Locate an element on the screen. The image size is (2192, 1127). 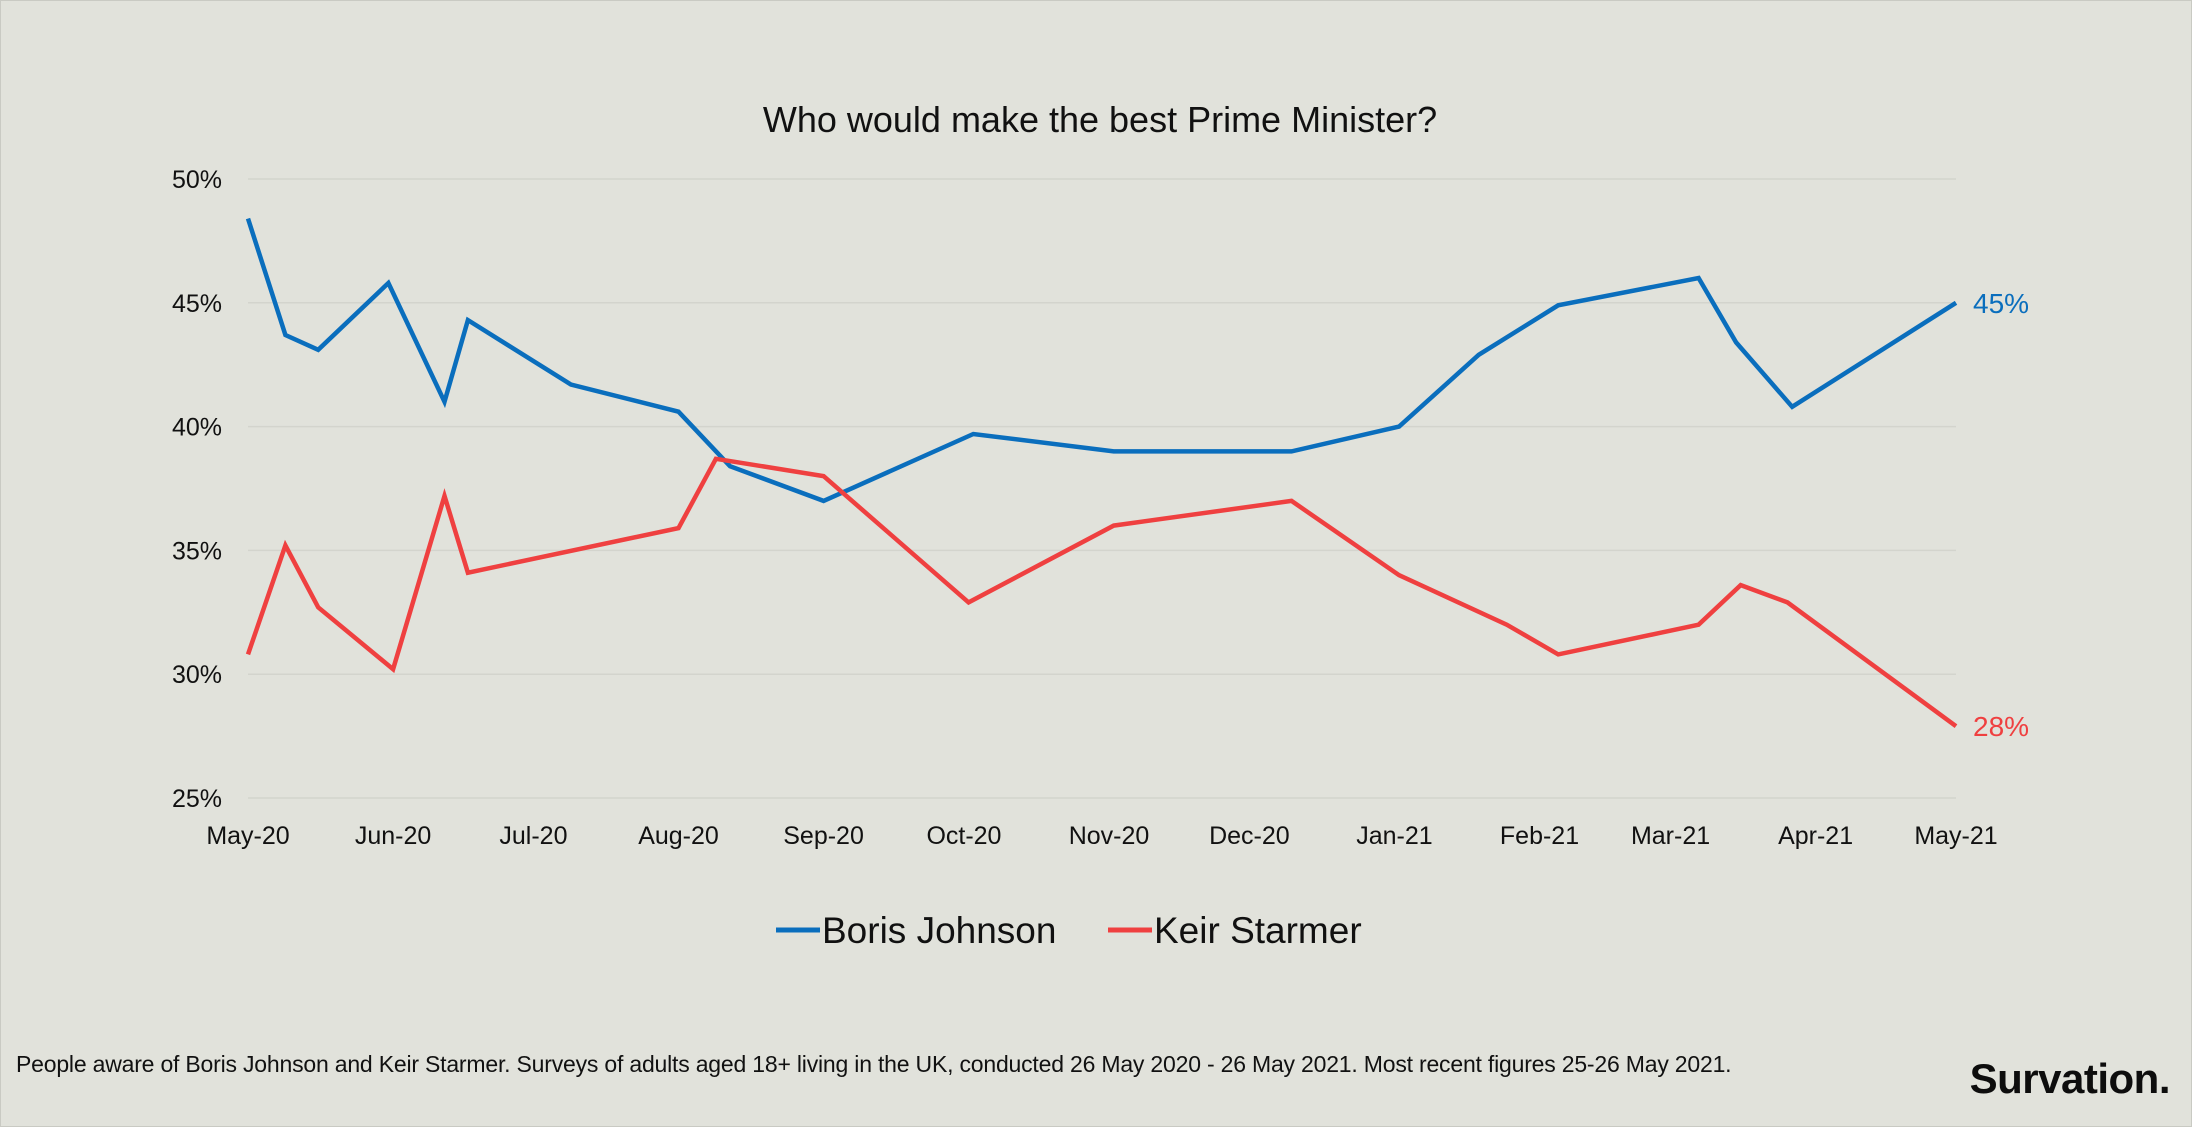
x-tick-label: Nov-20 is located at coordinates (1109, 836).